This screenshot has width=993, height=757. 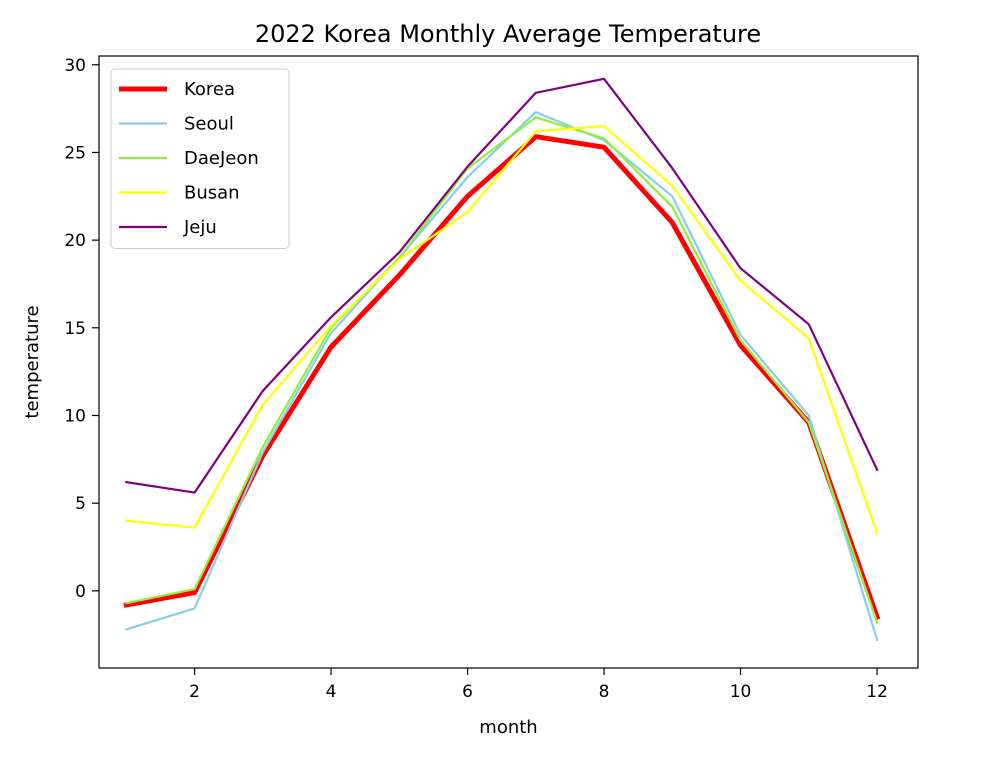 I want to click on x-tick-label: 8, so click(x=604, y=692).